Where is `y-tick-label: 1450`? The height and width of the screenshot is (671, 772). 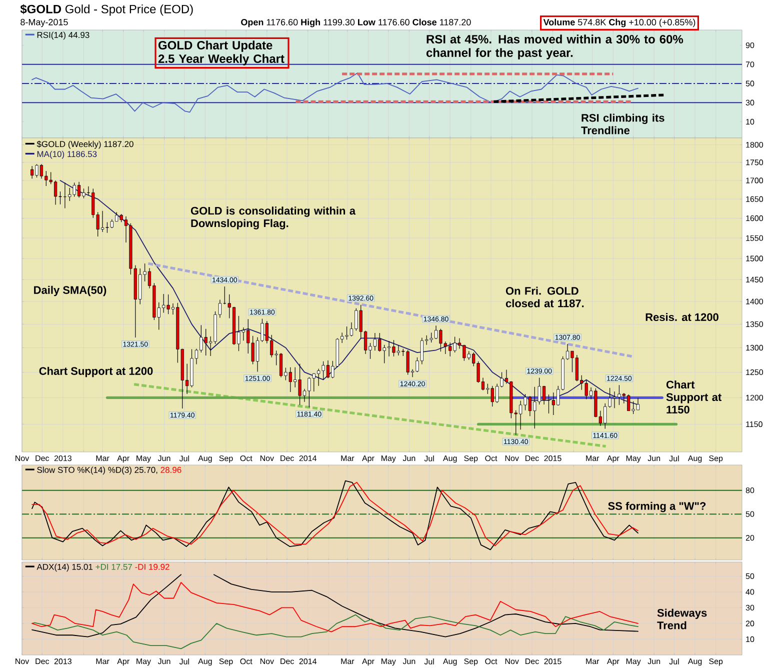 y-tick-label: 1450 is located at coordinates (755, 279).